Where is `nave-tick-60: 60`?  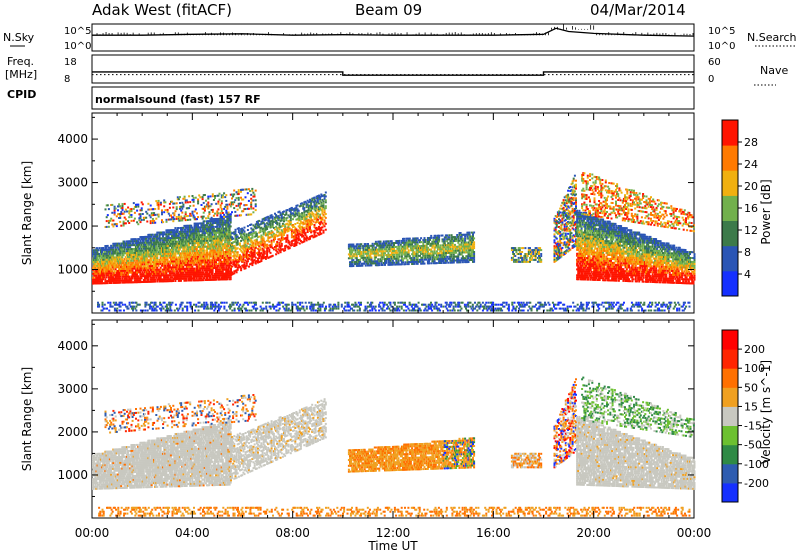 nave-tick-60: 60 is located at coordinates (714, 62).